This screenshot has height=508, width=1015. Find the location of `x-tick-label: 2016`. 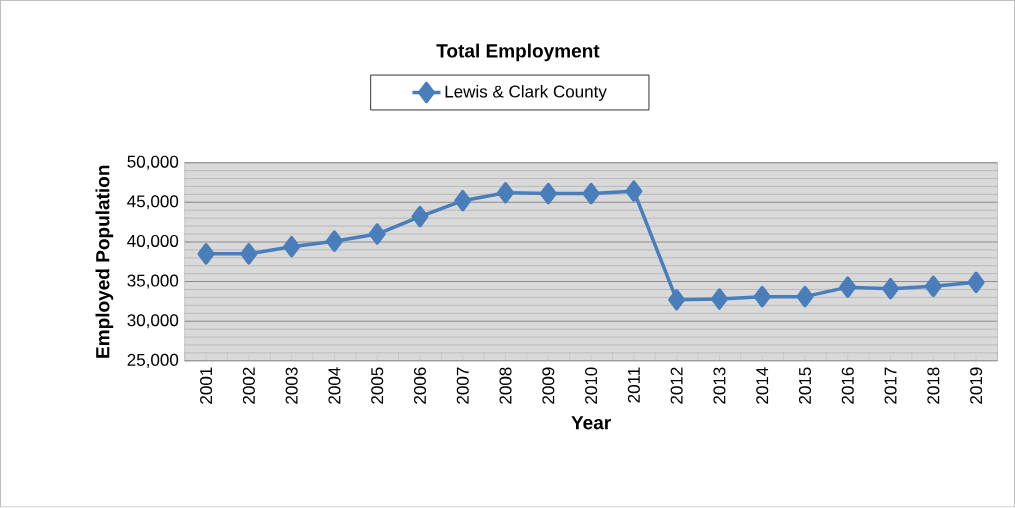

x-tick-label: 2016 is located at coordinates (847, 385).